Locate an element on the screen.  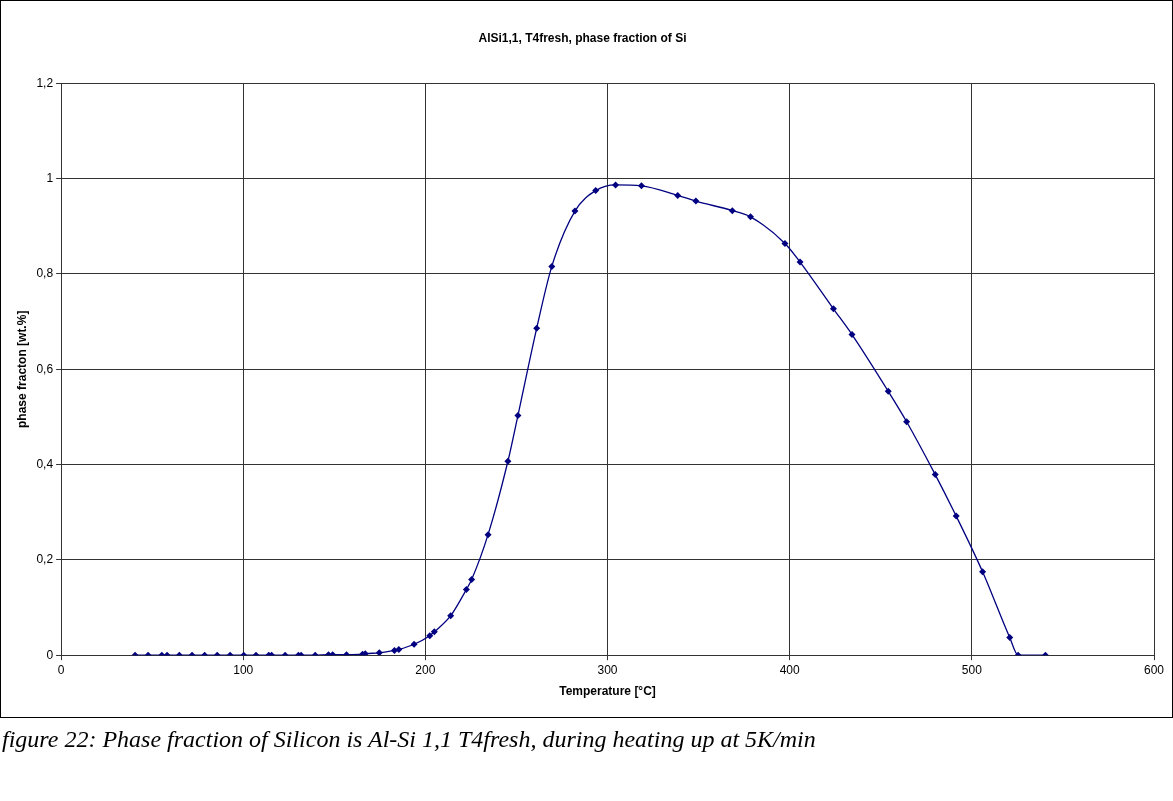
y-tick-label: 0,2 is located at coordinates (45, 559).